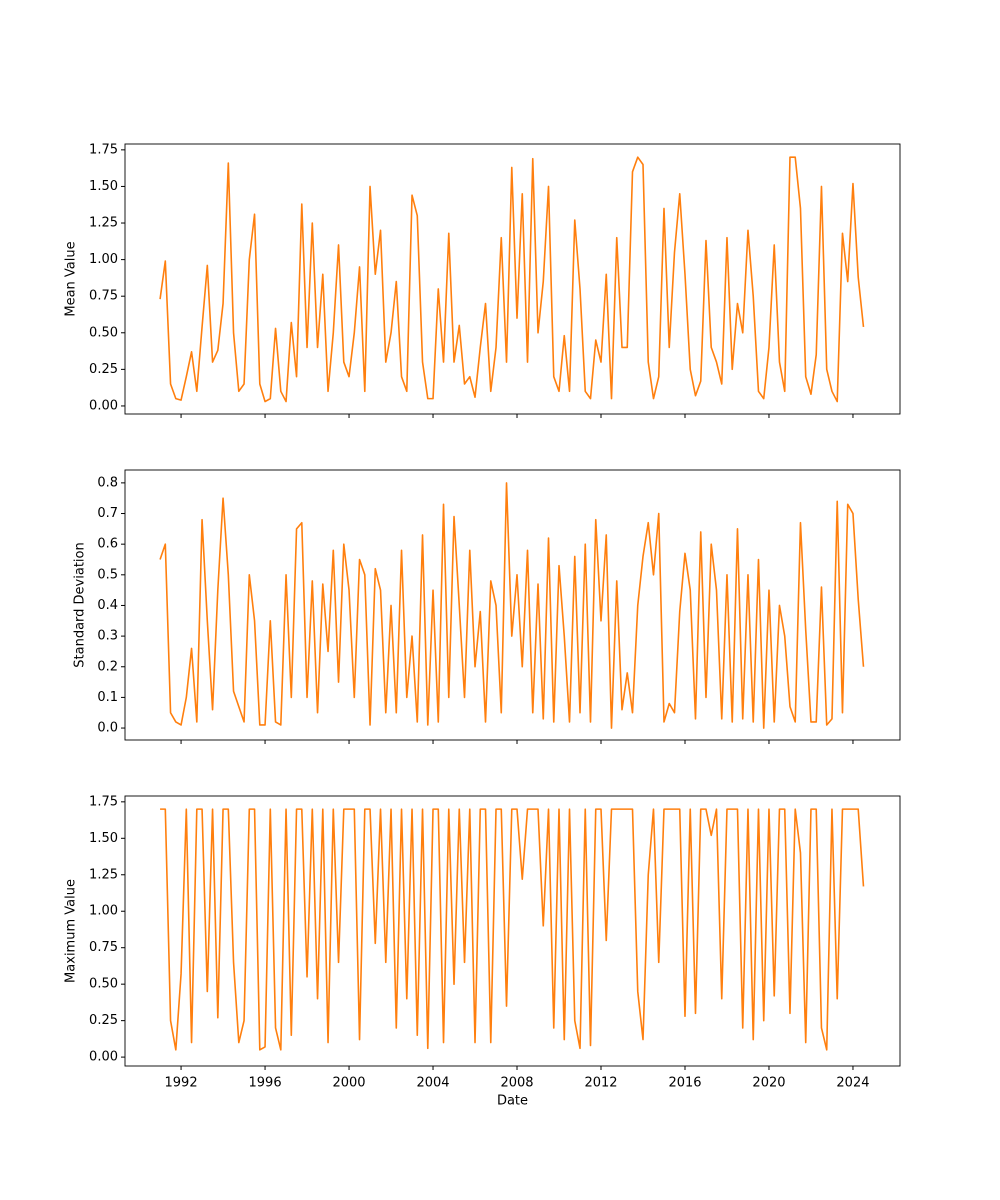  What do you see at coordinates (348, 1083) in the screenshot?
I see `x-tick-label: 2000` at bounding box center [348, 1083].